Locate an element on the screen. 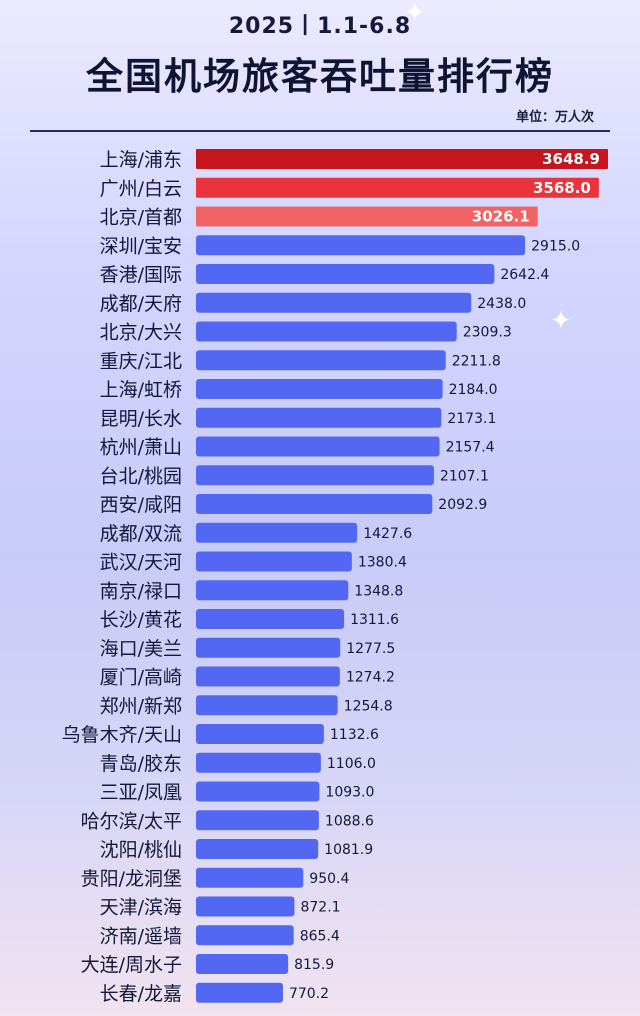 The height and width of the screenshot is (1016, 640). category-label: 深圳/宝安 is located at coordinates (141, 246).